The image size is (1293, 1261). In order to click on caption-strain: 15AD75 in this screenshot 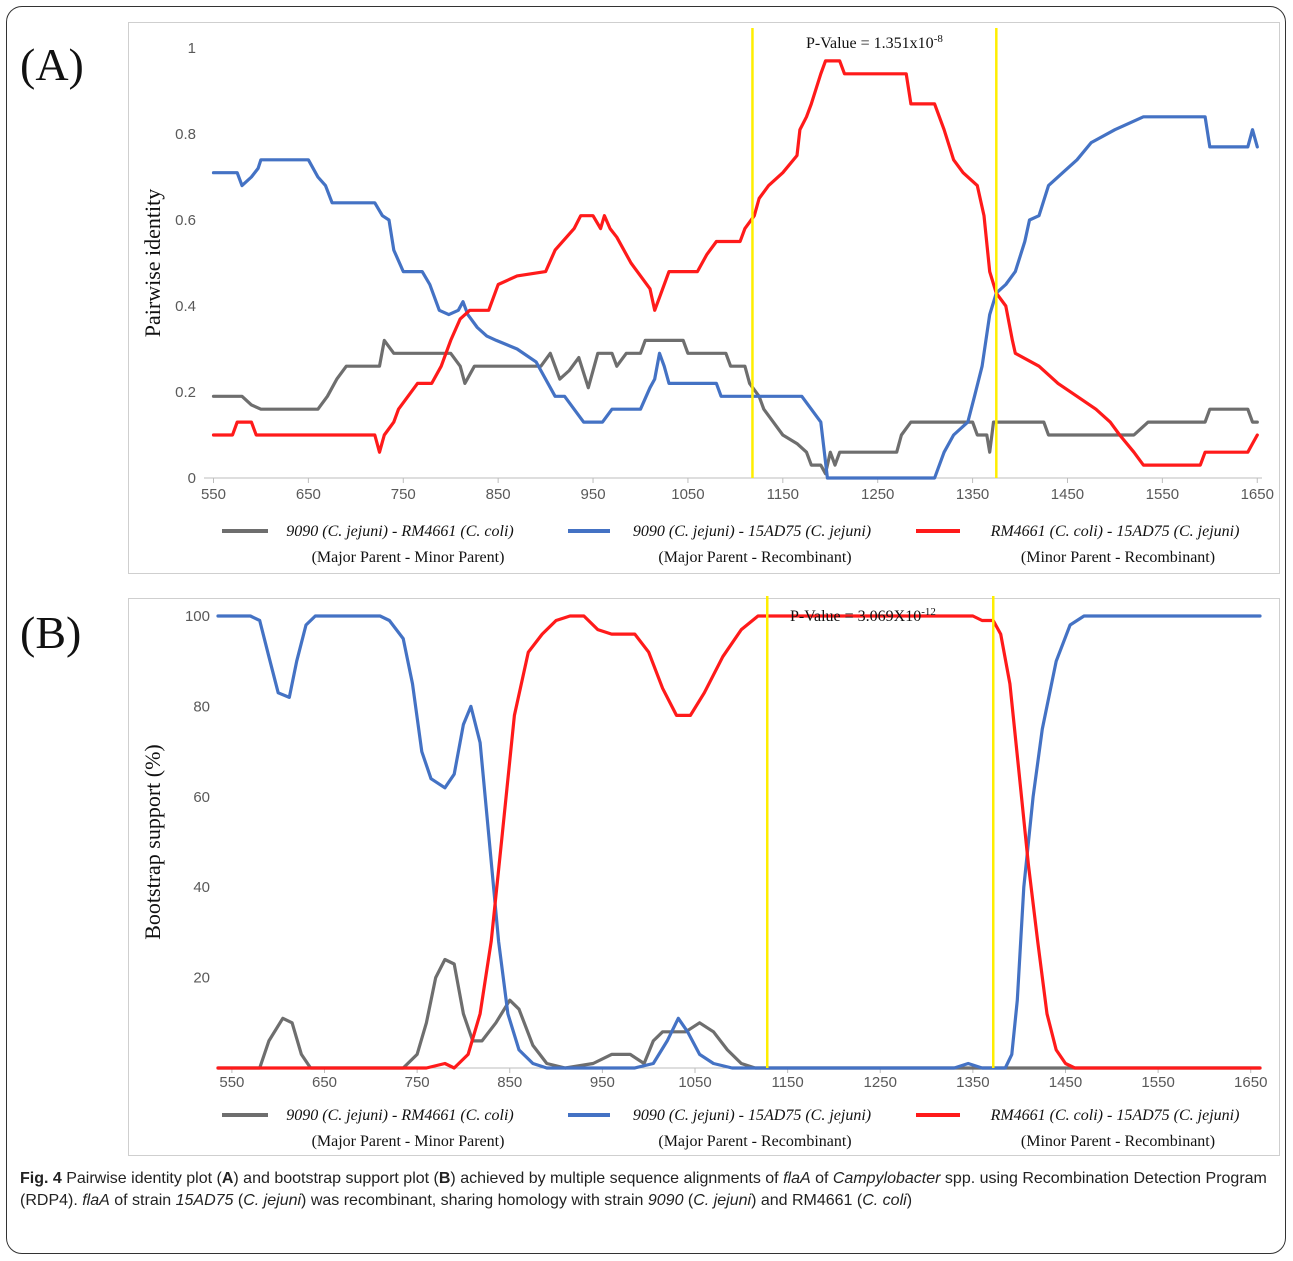, I will do `click(204, 1200)`.